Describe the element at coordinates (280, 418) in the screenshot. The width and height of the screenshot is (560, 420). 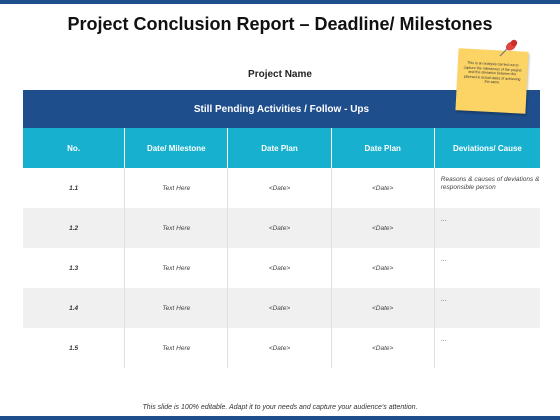
I see `bottom-accent-bar` at that location.